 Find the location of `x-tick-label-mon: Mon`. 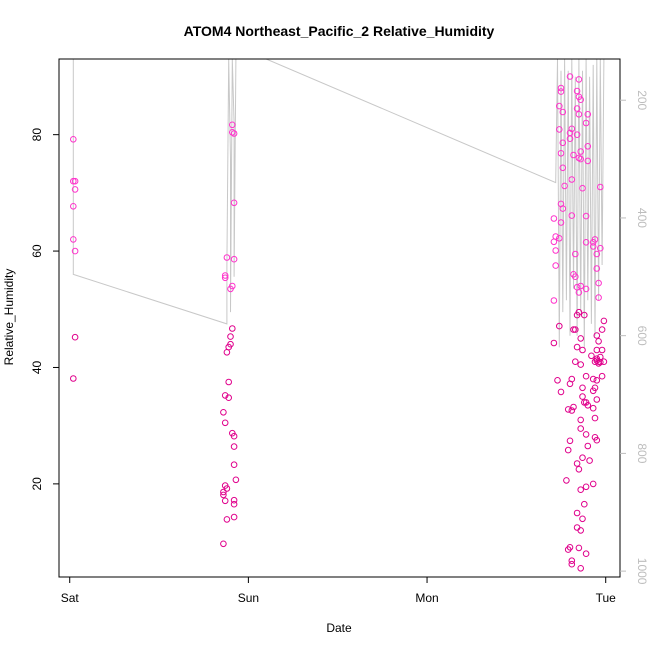

x-tick-label-mon: Mon is located at coordinates (426, 598).